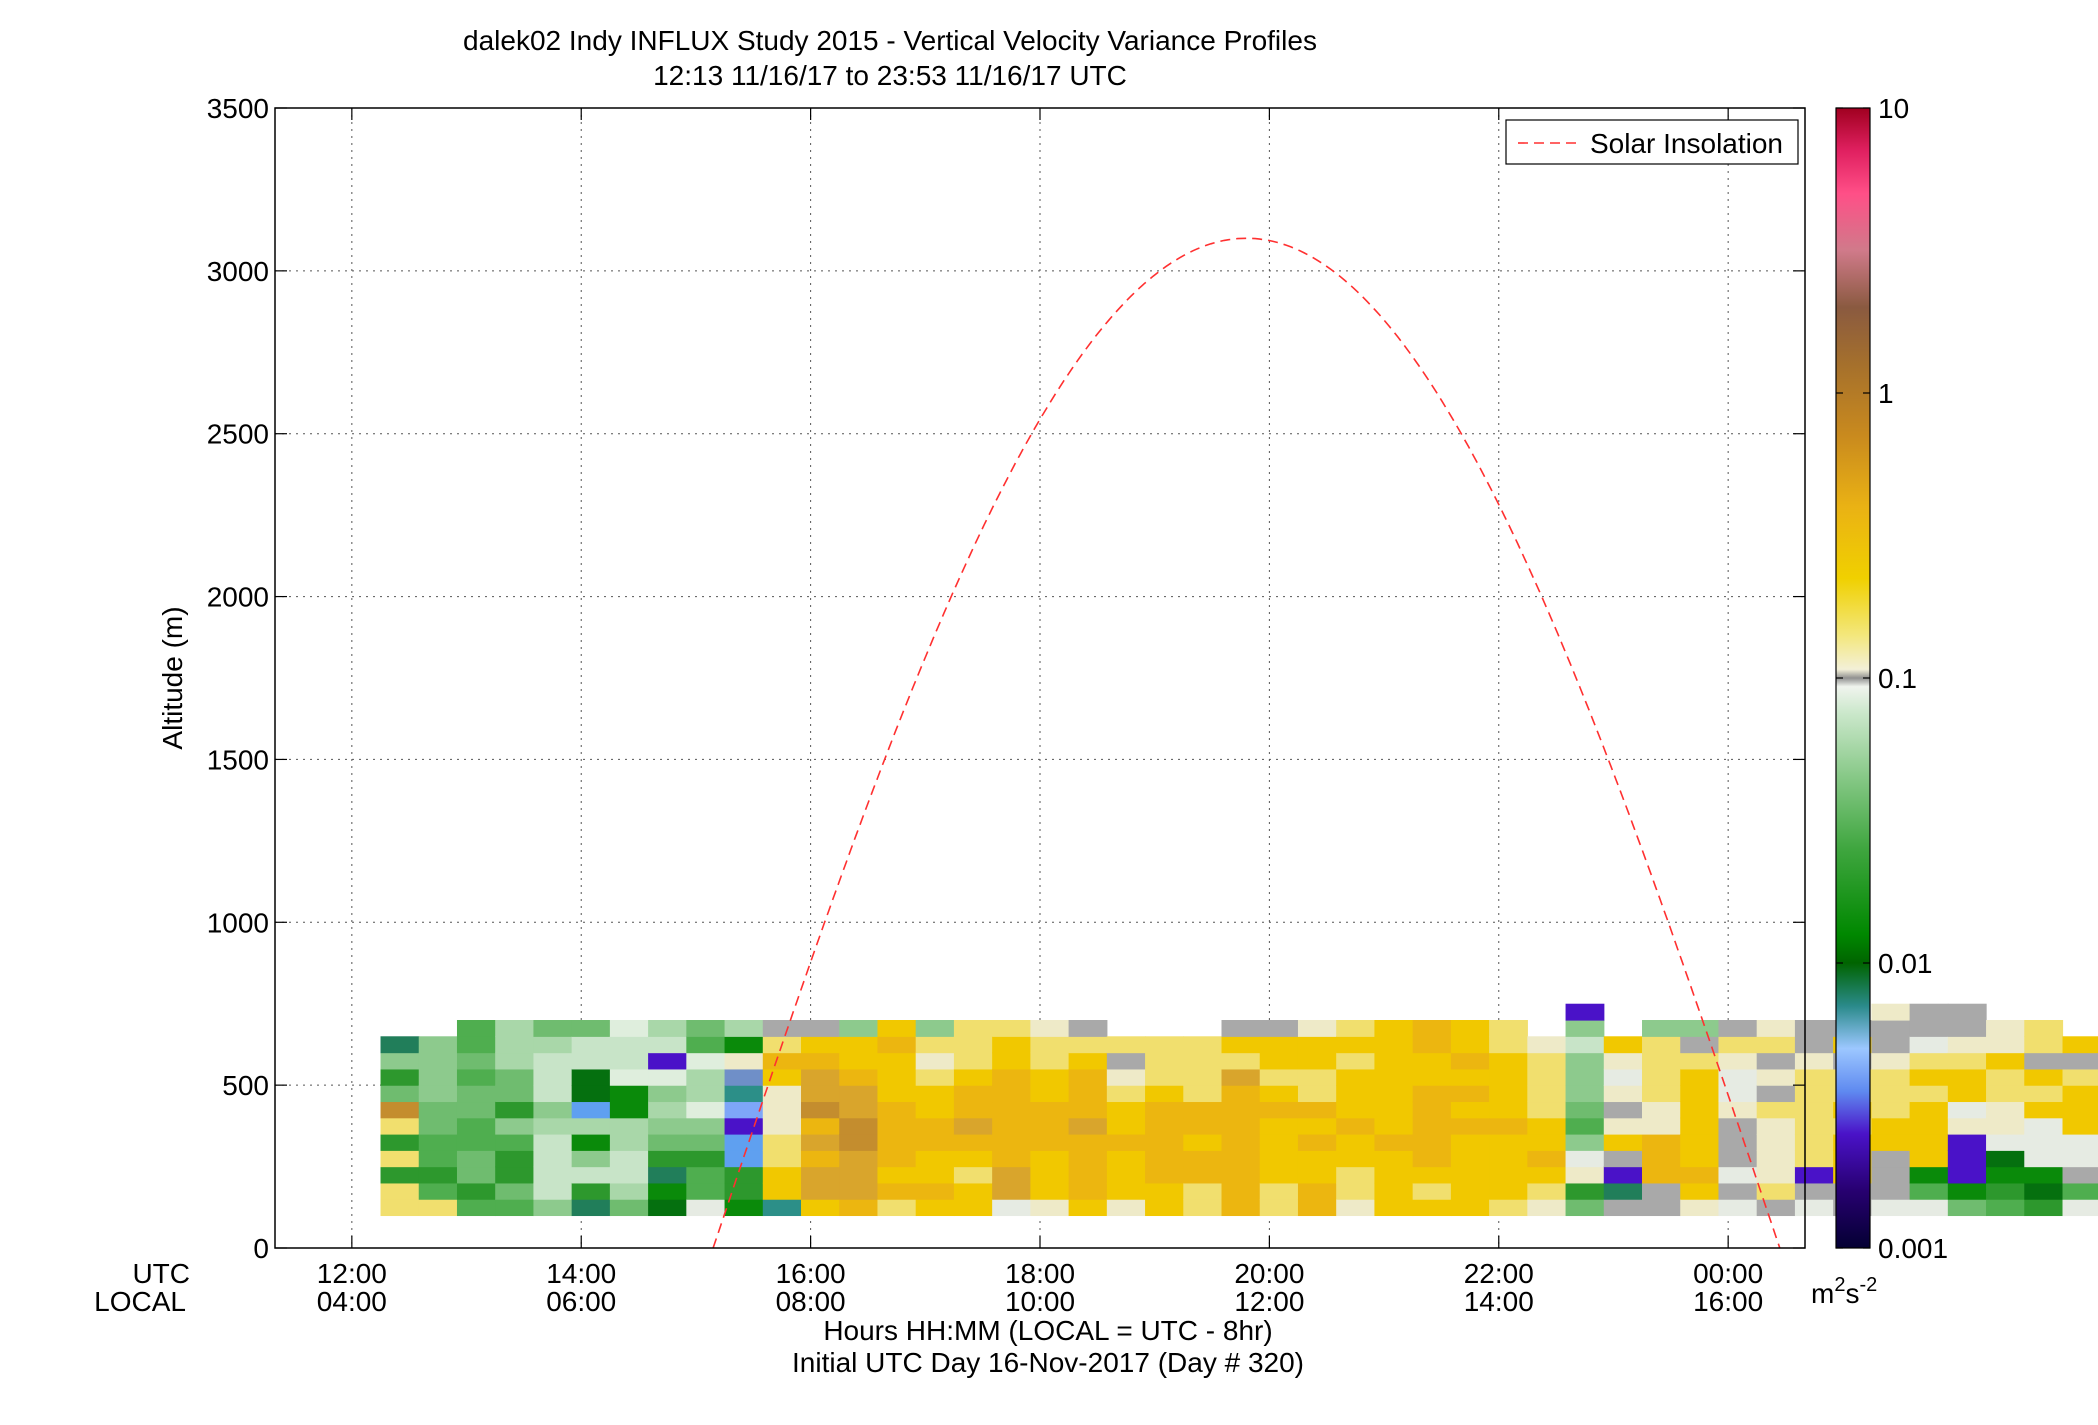 The width and height of the screenshot is (2098, 1425). Describe the element at coordinates (1040, 1273) in the screenshot. I see `x-tick-label-utc-3: 18:00` at that location.